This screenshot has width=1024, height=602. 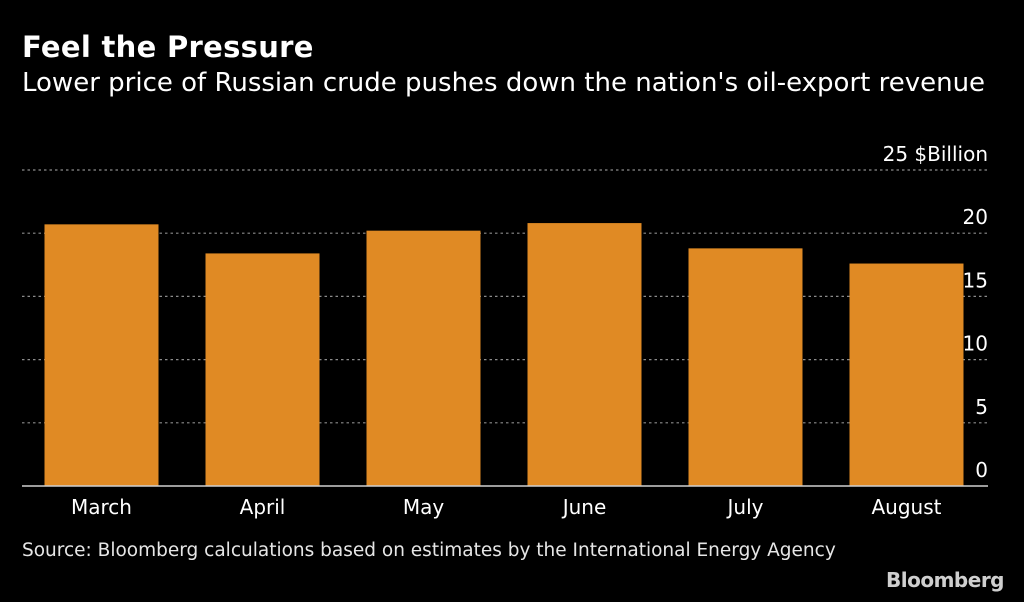 What do you see at coordinates (981, 407) in the screenshot?
I see `y-tick-label-5: 5` at bounding box center [981, 407].